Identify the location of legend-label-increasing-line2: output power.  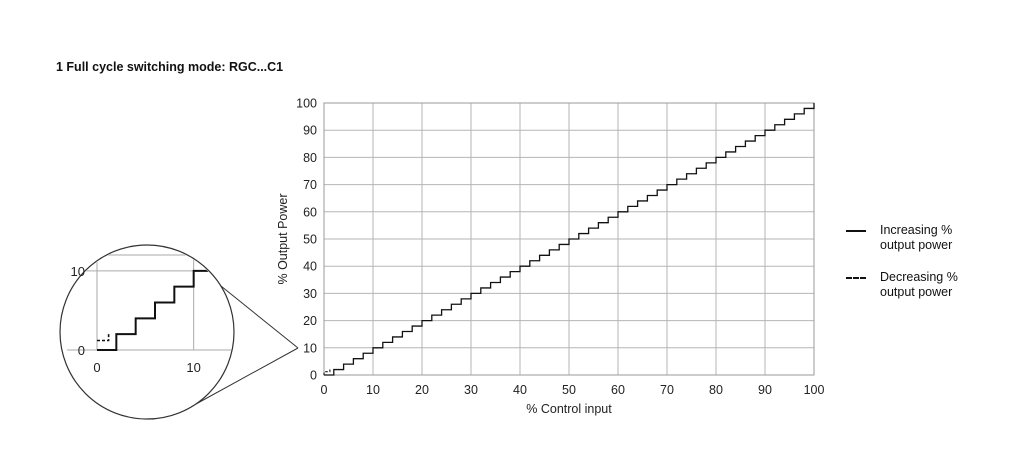
(916, 245).